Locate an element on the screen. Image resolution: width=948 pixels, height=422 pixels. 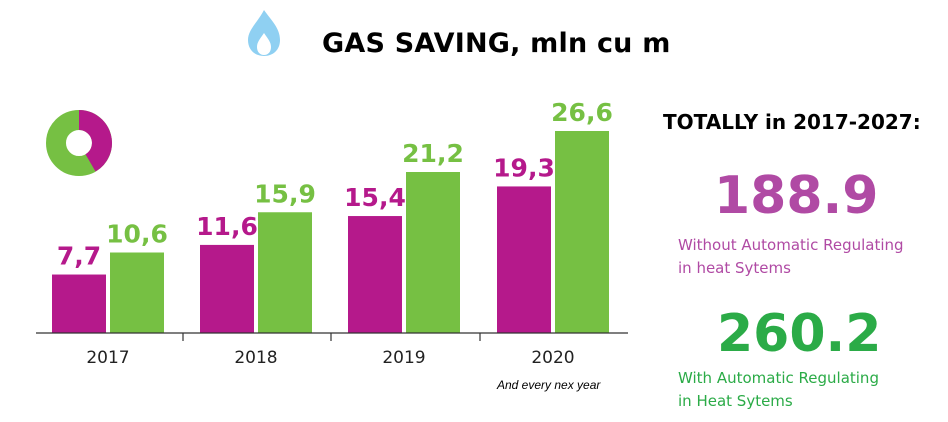
total-without-line-1: Without Automatic Regulating is located at coordinates (791, 245).